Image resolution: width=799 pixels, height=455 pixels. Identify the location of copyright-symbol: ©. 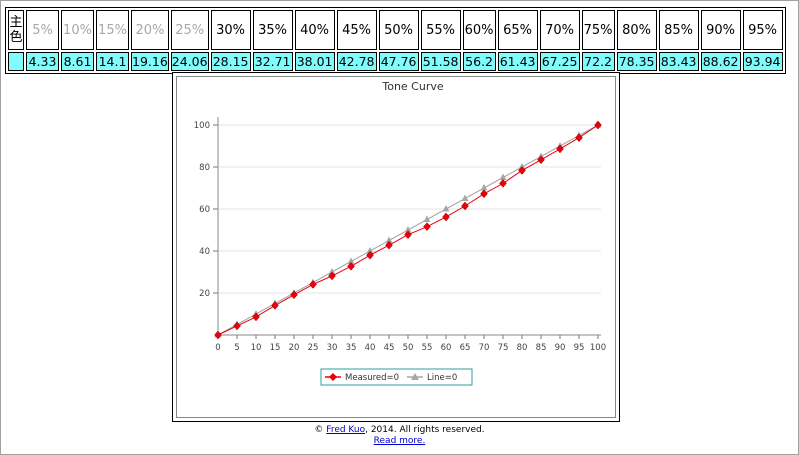
(319, 430).